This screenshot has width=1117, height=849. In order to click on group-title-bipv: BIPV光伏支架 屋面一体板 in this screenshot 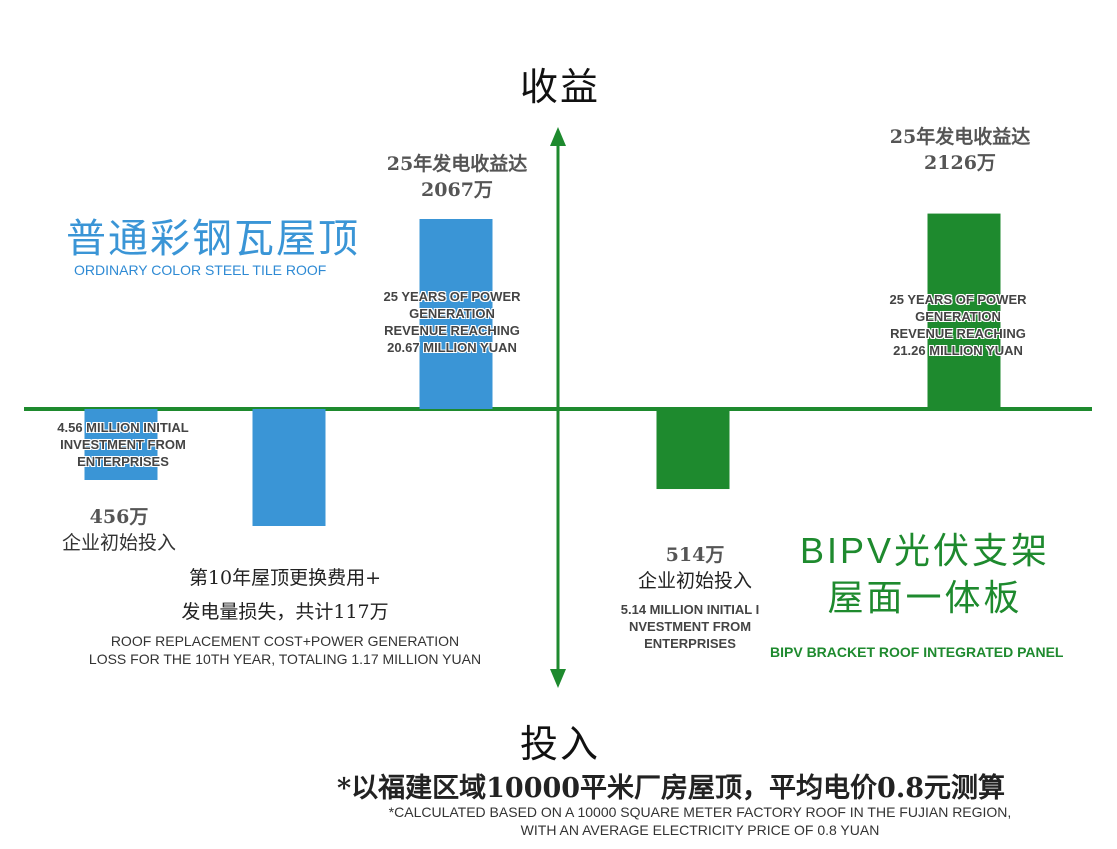, I will do `click(925, 574)`.